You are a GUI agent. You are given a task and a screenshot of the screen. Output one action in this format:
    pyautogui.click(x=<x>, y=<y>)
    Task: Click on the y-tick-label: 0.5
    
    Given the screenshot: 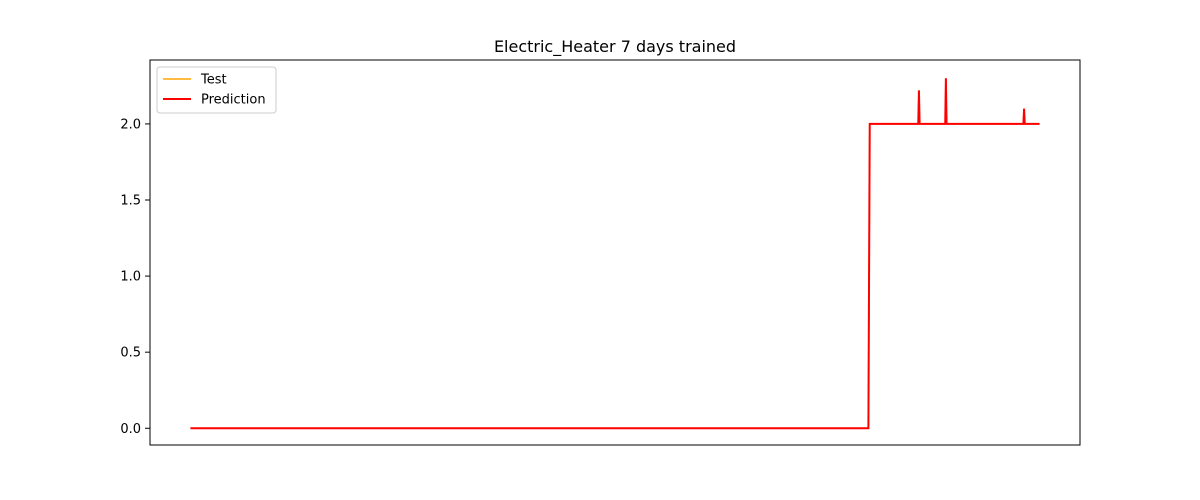 What is the action you would take?
    pyautogui.click(x=130, y=353)
    